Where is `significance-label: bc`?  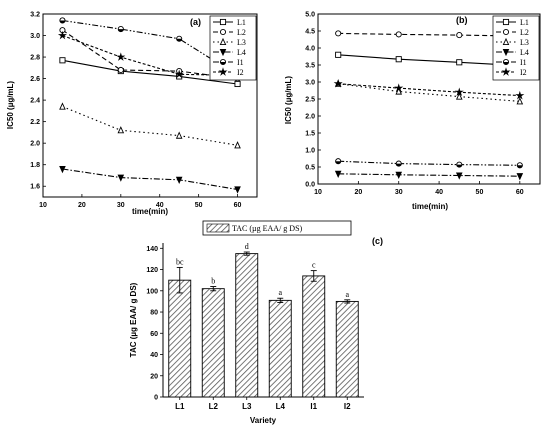 significance-label: bc is located at coordinates (180, 261).